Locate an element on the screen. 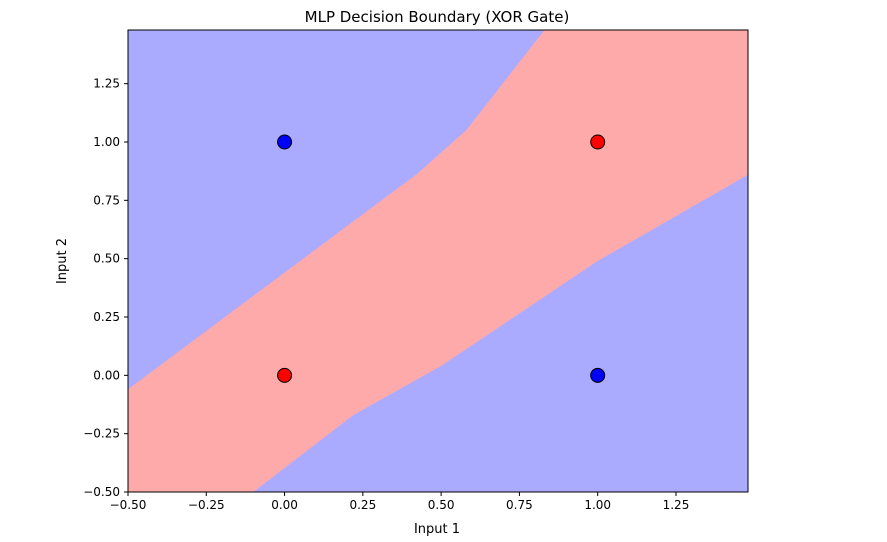 Image resolution: width=887 pixels, height=542 pixels. y-tick-label: 0.00 is located at coordinates (106, 375).